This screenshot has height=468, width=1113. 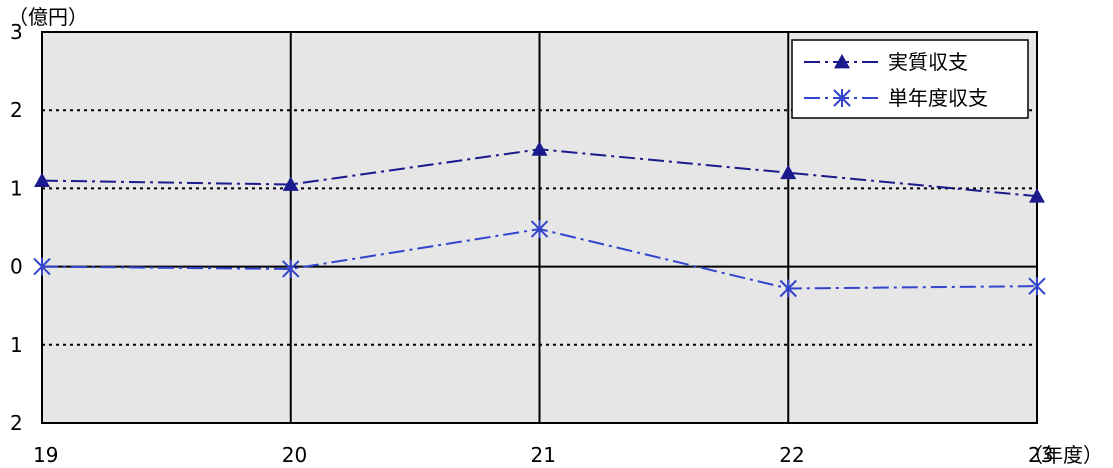 I want to click on x-tick-label: 23, so click(x=1040, y=455).